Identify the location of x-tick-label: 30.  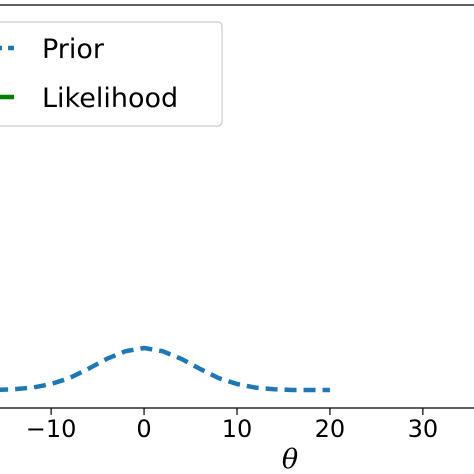
(423, 429).